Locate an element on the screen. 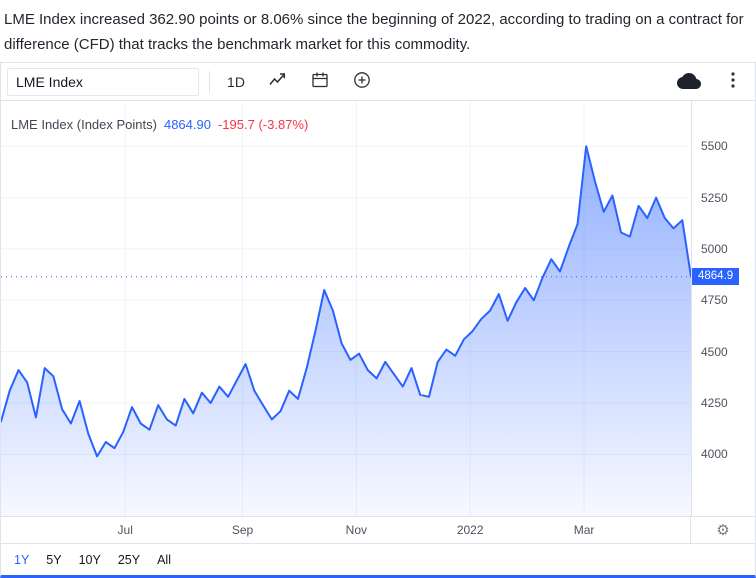  compare-button is located at coordinates (362, 82).